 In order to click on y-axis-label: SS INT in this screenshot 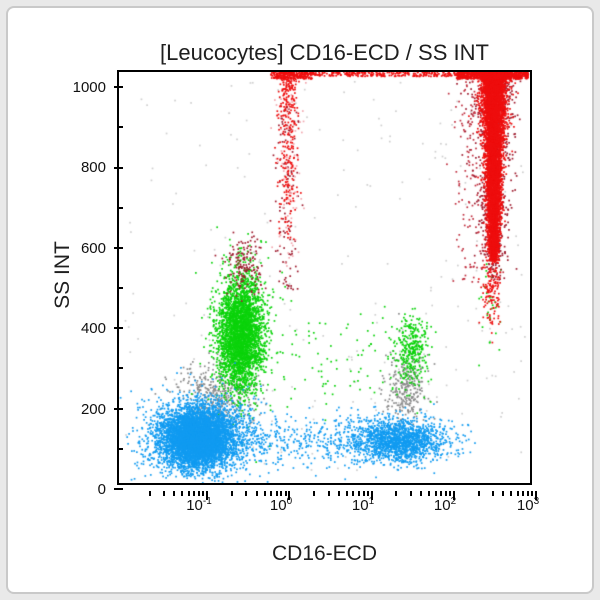, I will do `click(62, 275)`.